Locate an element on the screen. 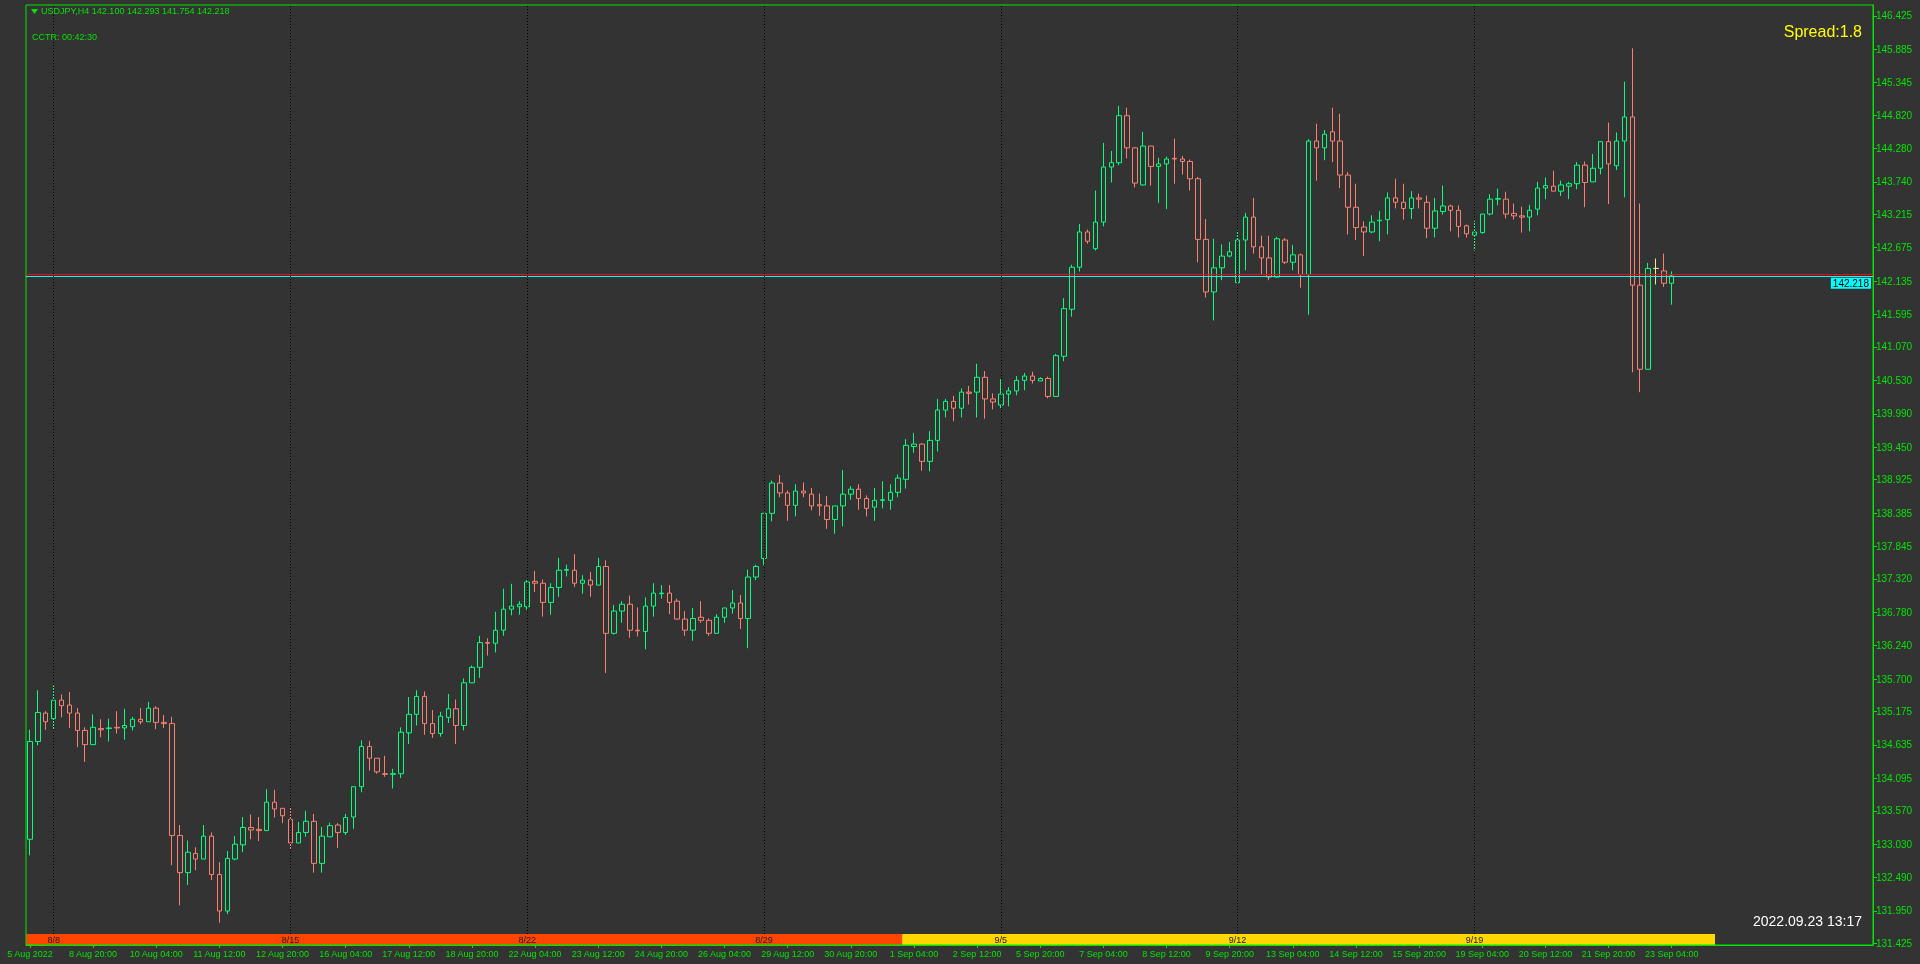 The width and height of the screenshot is (1920, 964). annotation: 2022.09.23 13:17 is located at coordinates (1808, 921).